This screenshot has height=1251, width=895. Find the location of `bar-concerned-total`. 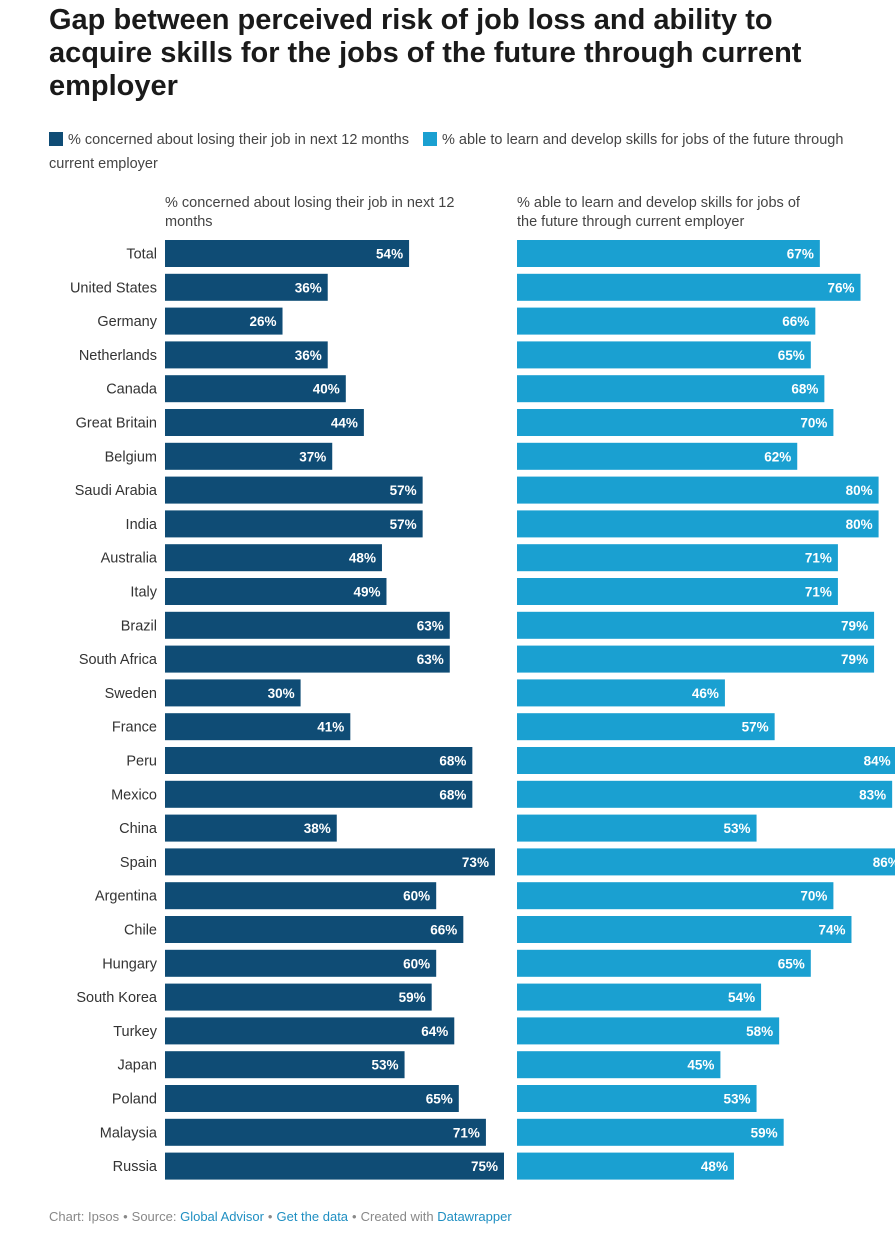

bar-concerned-total is located at coordinates (287, 253).